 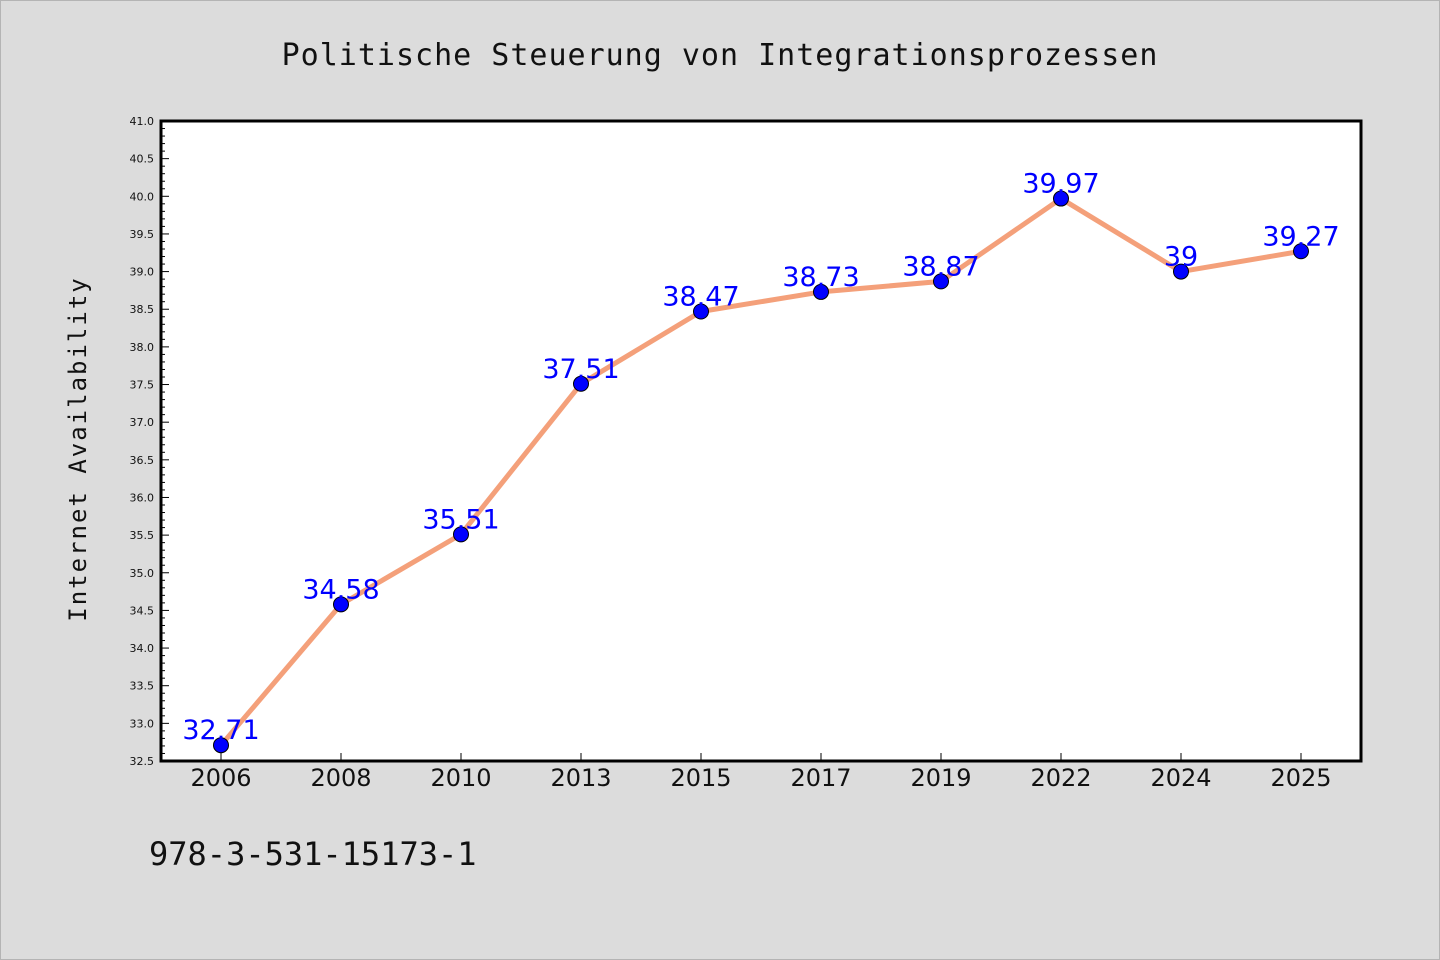 What do you see at coordinates (142, 234) in the screenshot?
I see `y-tick-label: 39.5` at bounding box center [142, 234].